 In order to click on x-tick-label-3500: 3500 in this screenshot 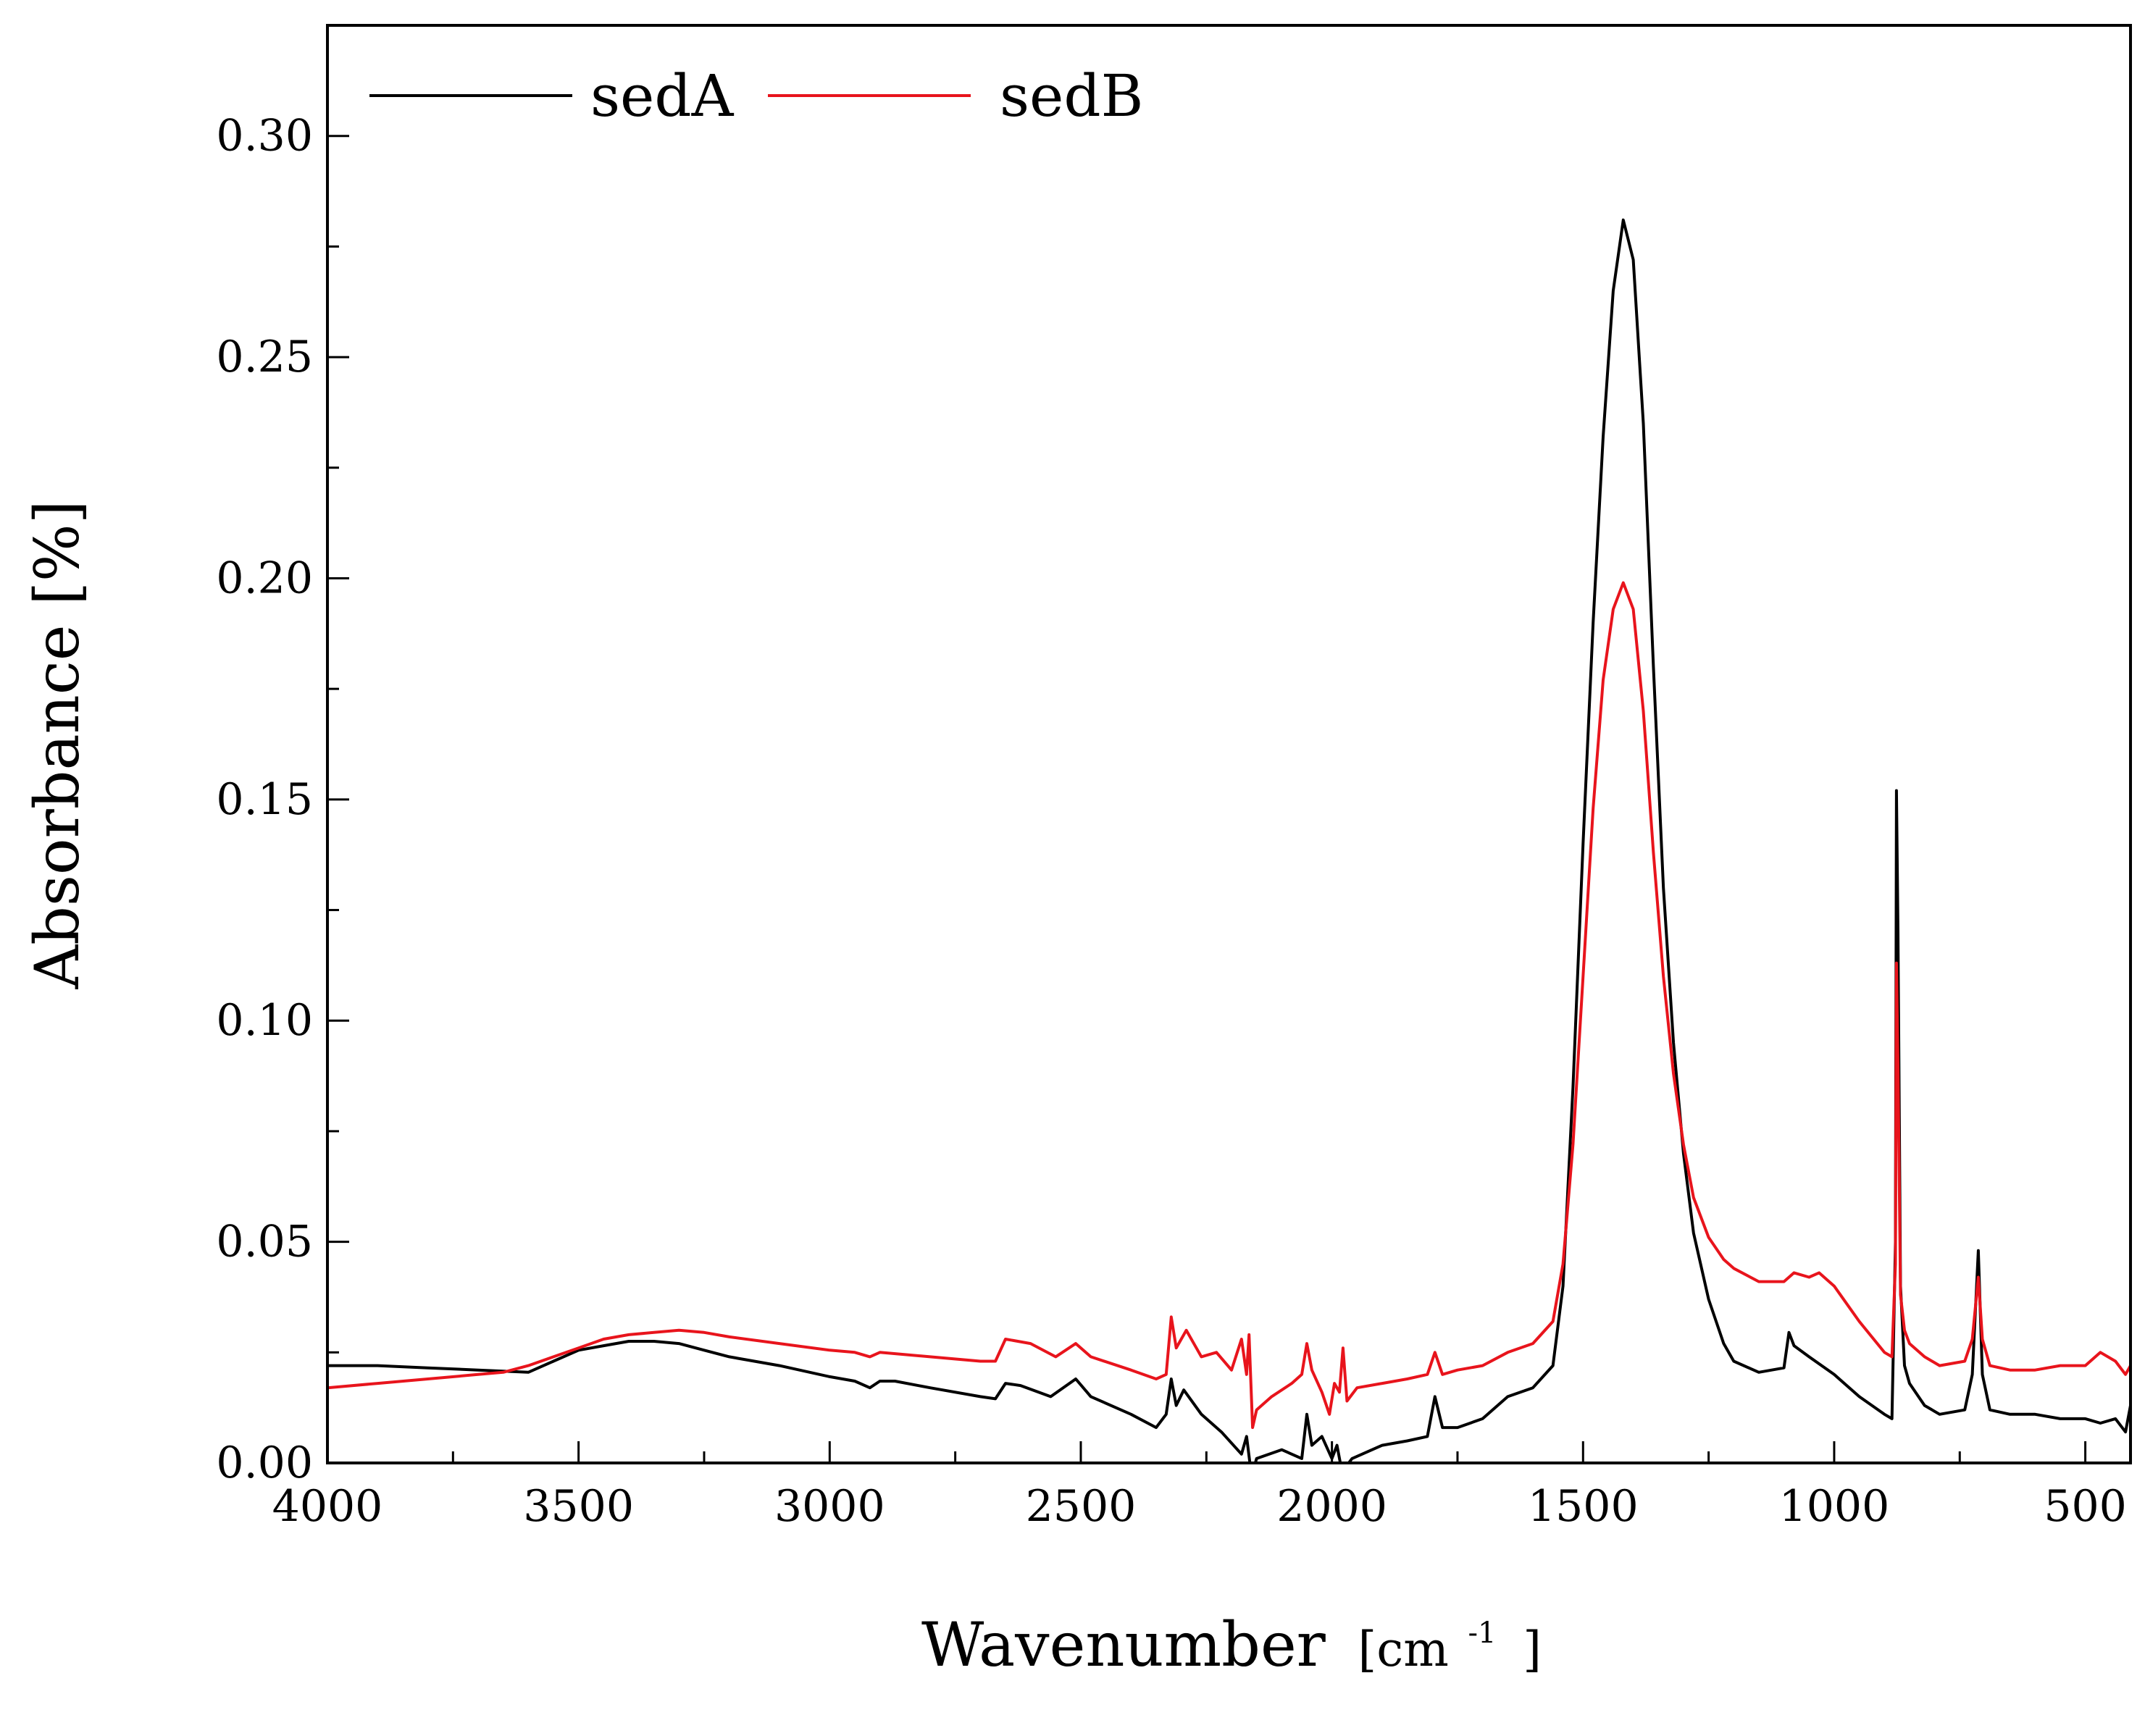, I will do `click(578, 1507)`.